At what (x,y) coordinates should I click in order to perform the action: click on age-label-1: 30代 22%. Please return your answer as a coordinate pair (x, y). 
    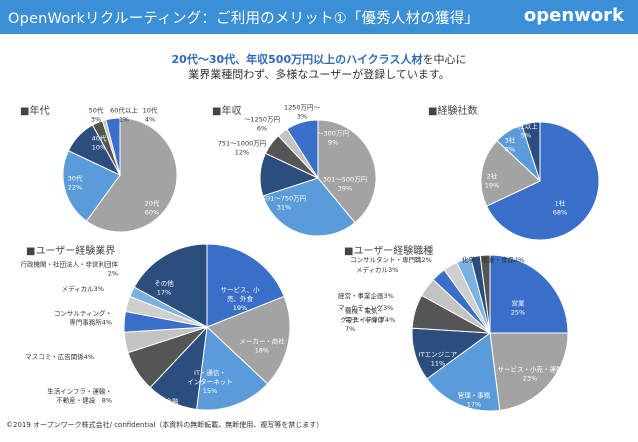
    Looking at the image, I should click on (75, 183).